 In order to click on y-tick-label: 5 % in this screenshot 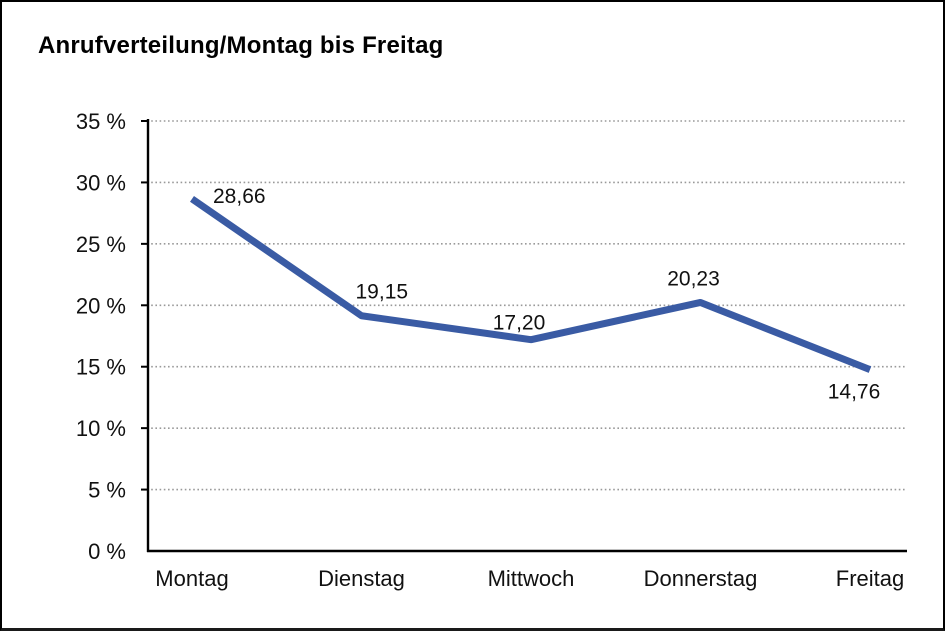, I will do `click(107, 490)`.